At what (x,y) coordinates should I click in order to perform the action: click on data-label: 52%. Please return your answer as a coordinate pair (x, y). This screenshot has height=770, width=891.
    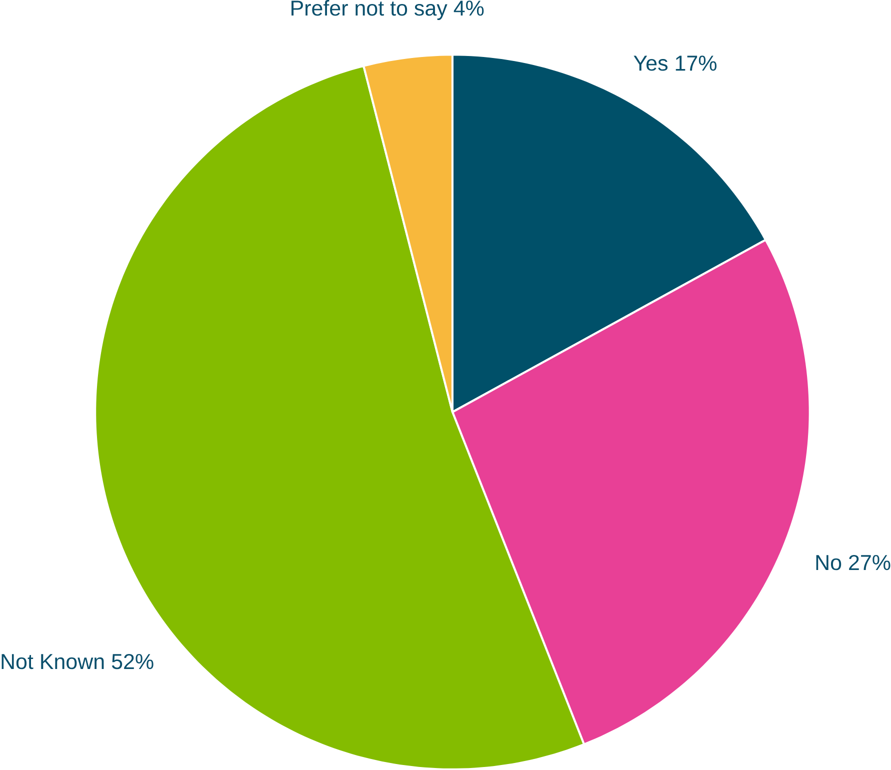
    Looking at the image, I should click on (133, 661).